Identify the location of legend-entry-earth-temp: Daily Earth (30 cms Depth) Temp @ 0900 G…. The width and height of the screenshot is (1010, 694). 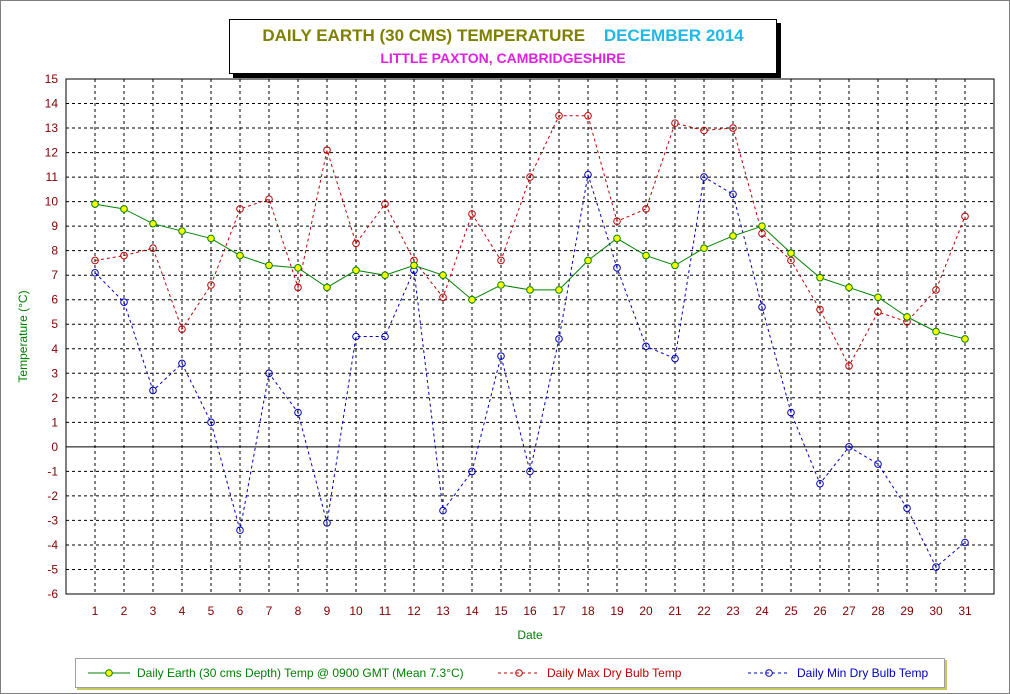
(276, 673).